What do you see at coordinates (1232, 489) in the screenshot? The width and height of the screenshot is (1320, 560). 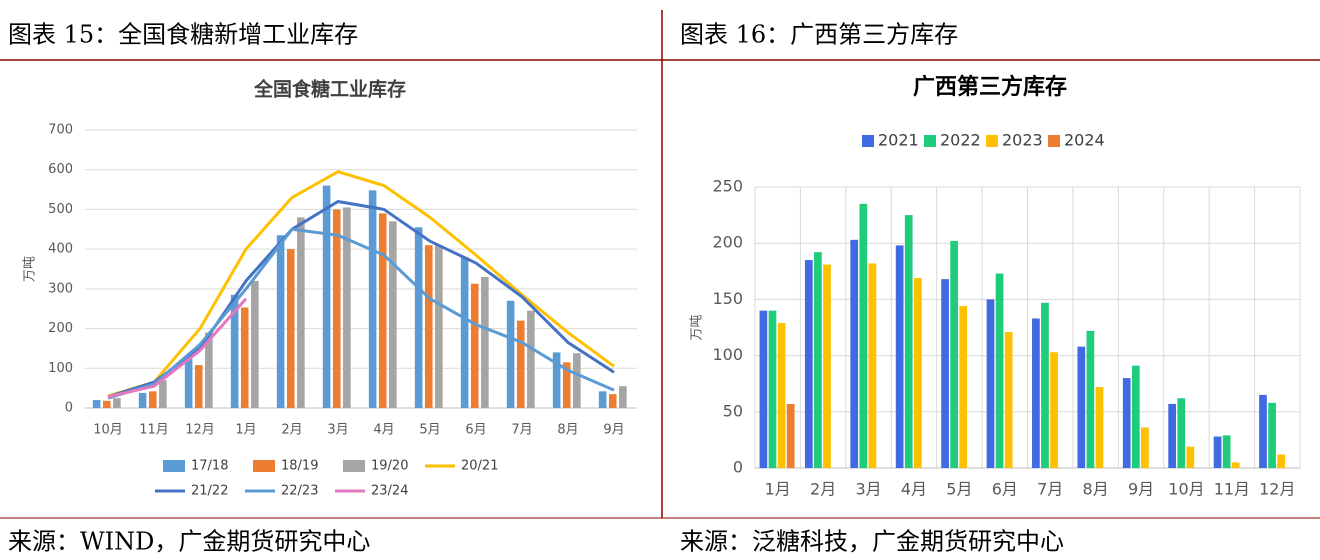 I see `x-tick-label: 11月` at bounding box center [1232, 489].